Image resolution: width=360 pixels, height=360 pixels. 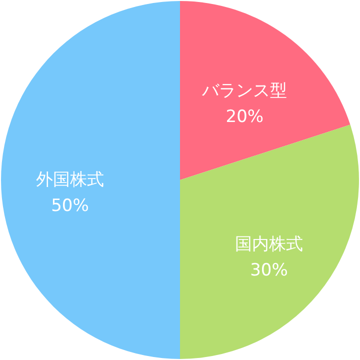 I want to click on slice-label: 外国株式, so click(x=70, y=180).